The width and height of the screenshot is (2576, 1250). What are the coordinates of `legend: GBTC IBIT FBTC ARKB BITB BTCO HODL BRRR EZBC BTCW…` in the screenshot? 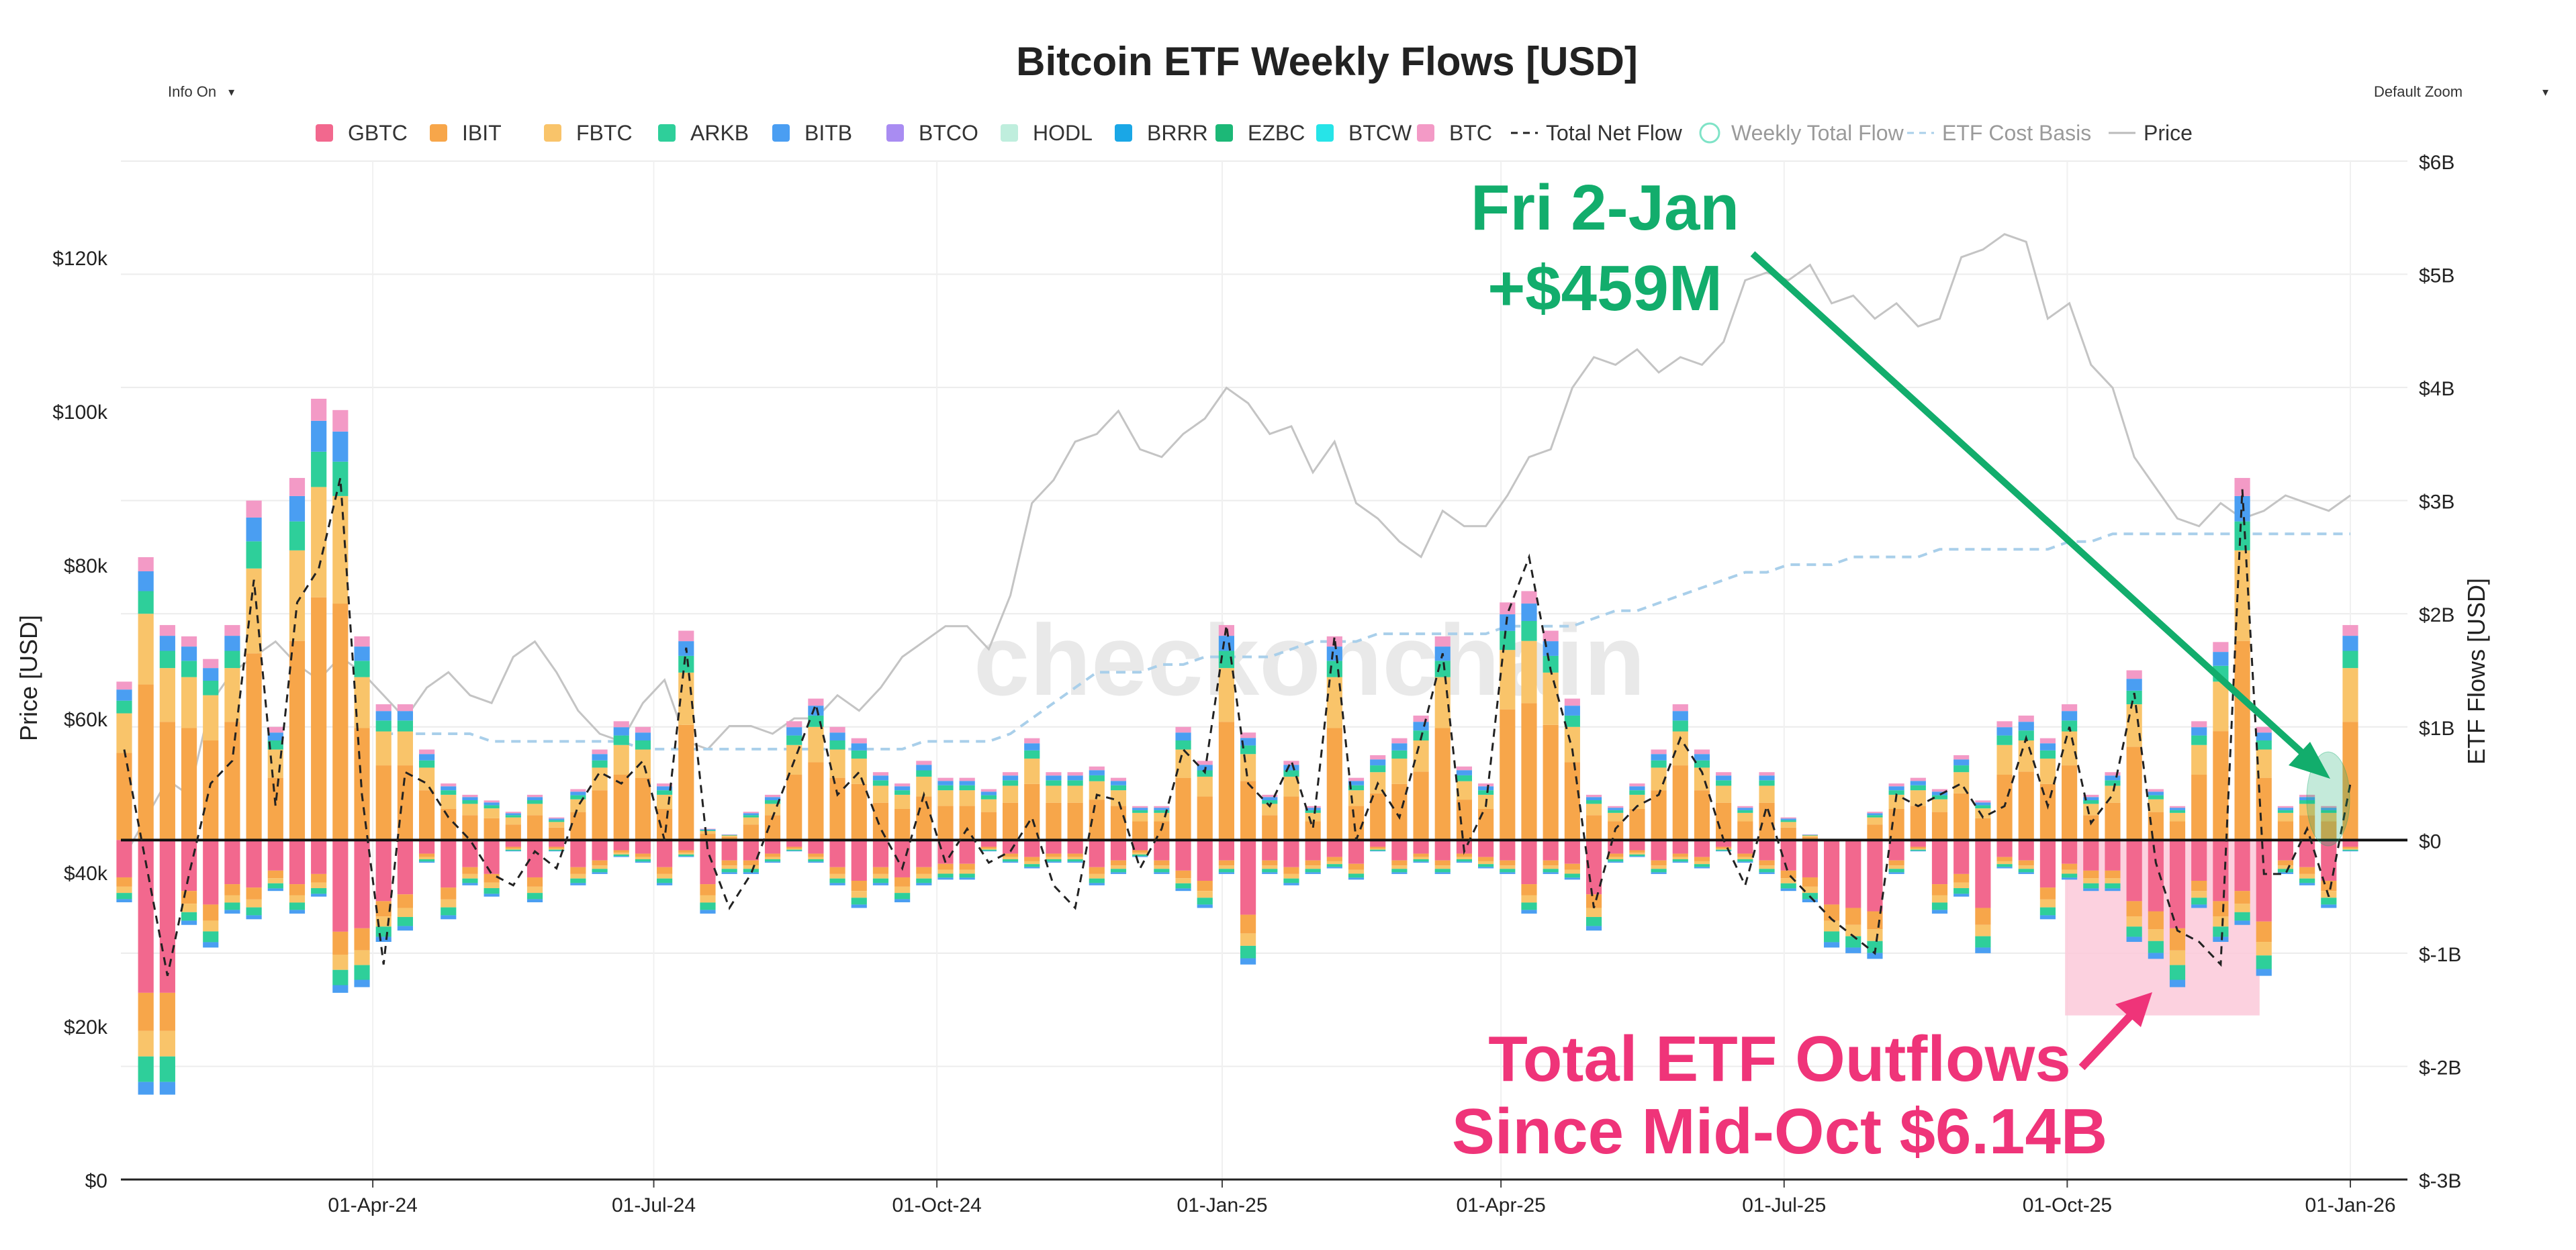 It's located at (1254, 133).